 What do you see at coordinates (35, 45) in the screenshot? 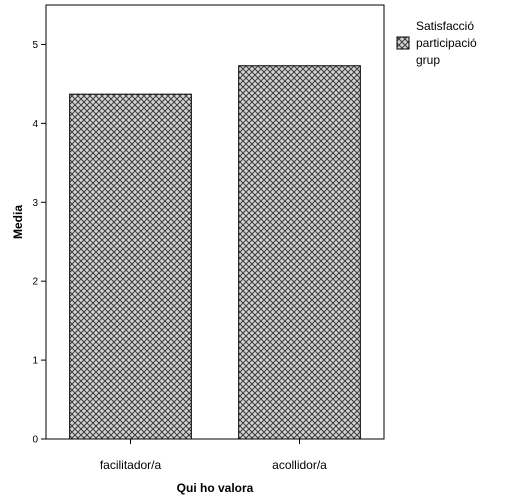
I see `y-tick-label: 5` at bounding box center [35, 45].